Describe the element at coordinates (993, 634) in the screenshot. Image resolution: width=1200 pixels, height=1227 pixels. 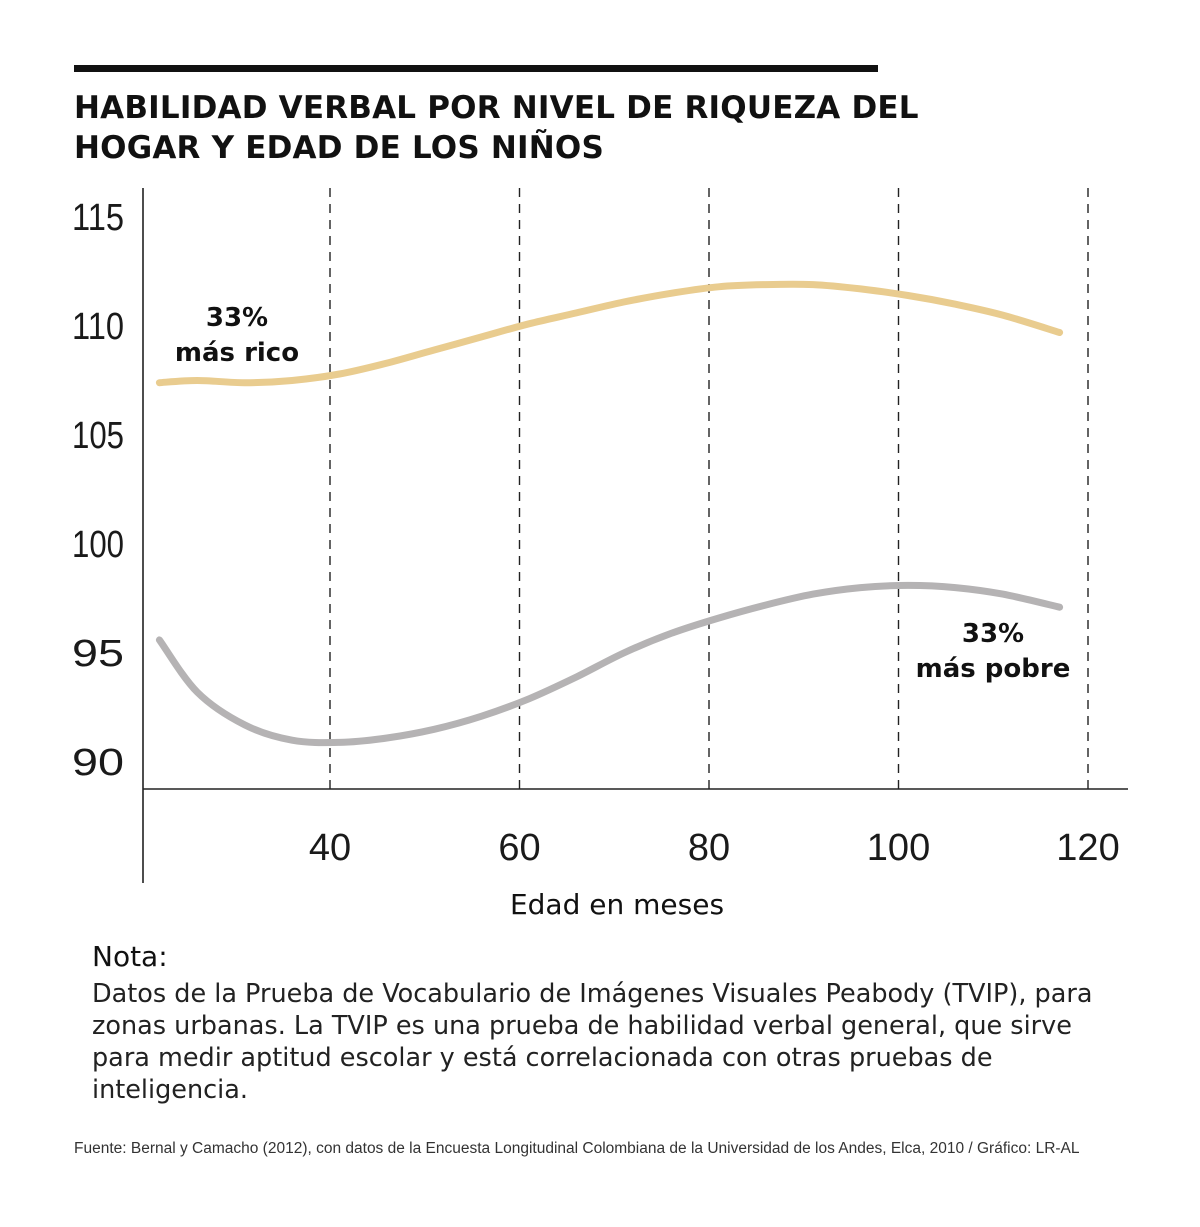
I see `series-label-mas-pobre-line1: 33%` at that location.